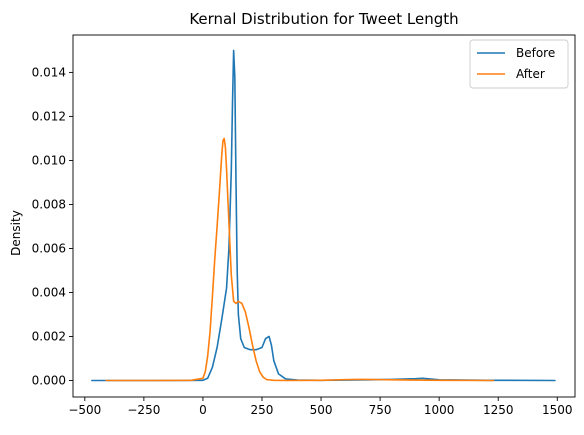 The height and width of the screenshot is (435, 584). What do you see at coordinates (498, 410) in the screenshot?
I see `x-tick-label: 1250` at bounding box center [498, 410].